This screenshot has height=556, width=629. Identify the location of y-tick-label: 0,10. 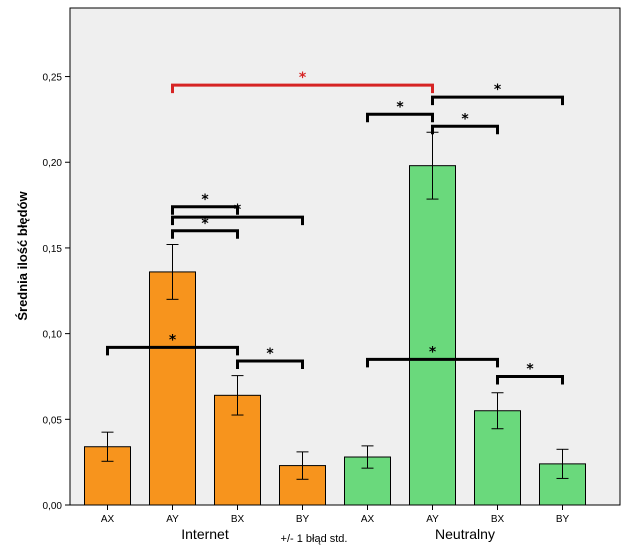
(53, 335).